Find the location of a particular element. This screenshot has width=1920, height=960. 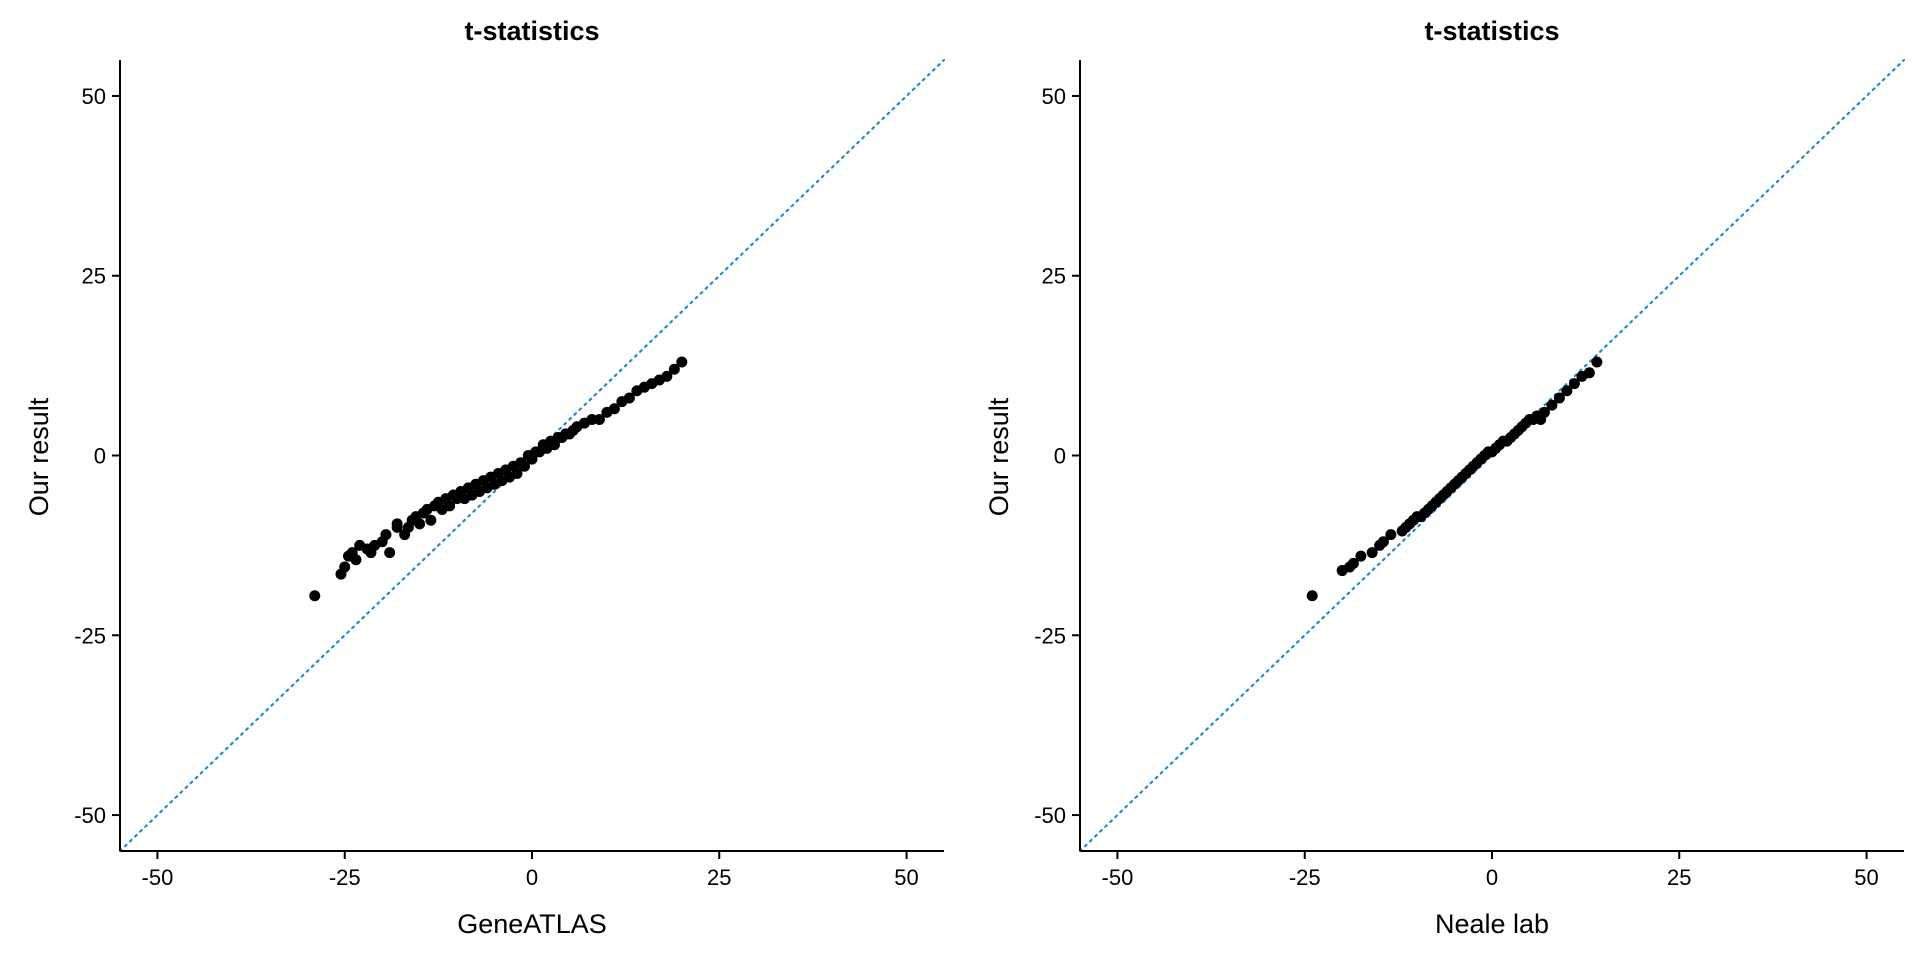

x-axis-title: GeneATLAS is located at coordinates (532, 924).